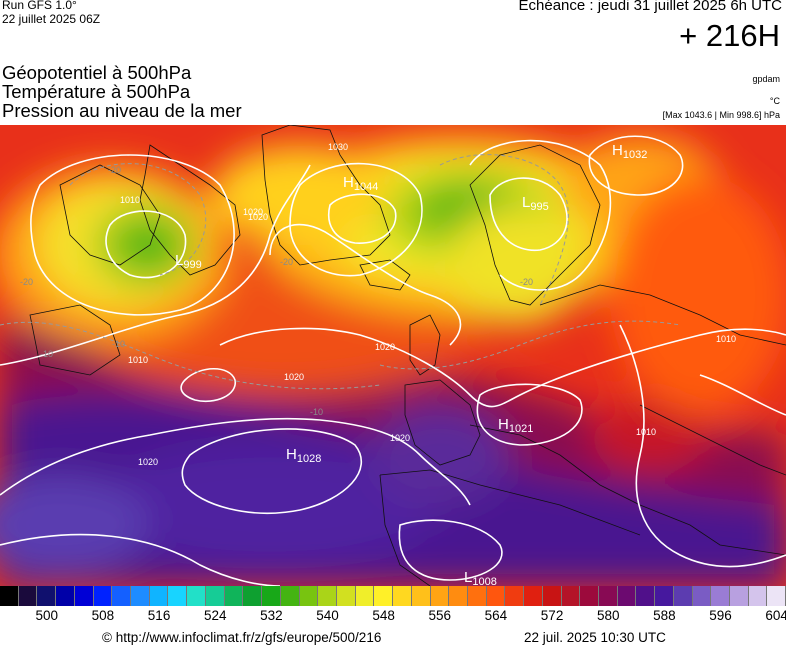  I want to click on unit-temperature: °C, so click(774, 101).